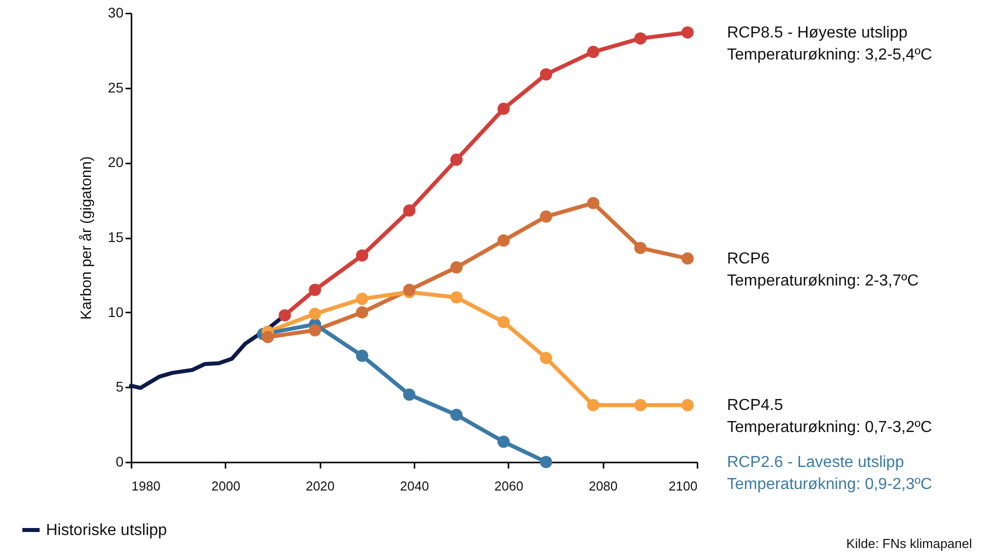 The image size is (982, 555). What do you see at coordinates (829, 44) in the screenshot?
I see `text: RCP8.5 - Høyeste utslipp Temperaturøkning: 3,2-5,4ºC` at bounding box center [829, 44].